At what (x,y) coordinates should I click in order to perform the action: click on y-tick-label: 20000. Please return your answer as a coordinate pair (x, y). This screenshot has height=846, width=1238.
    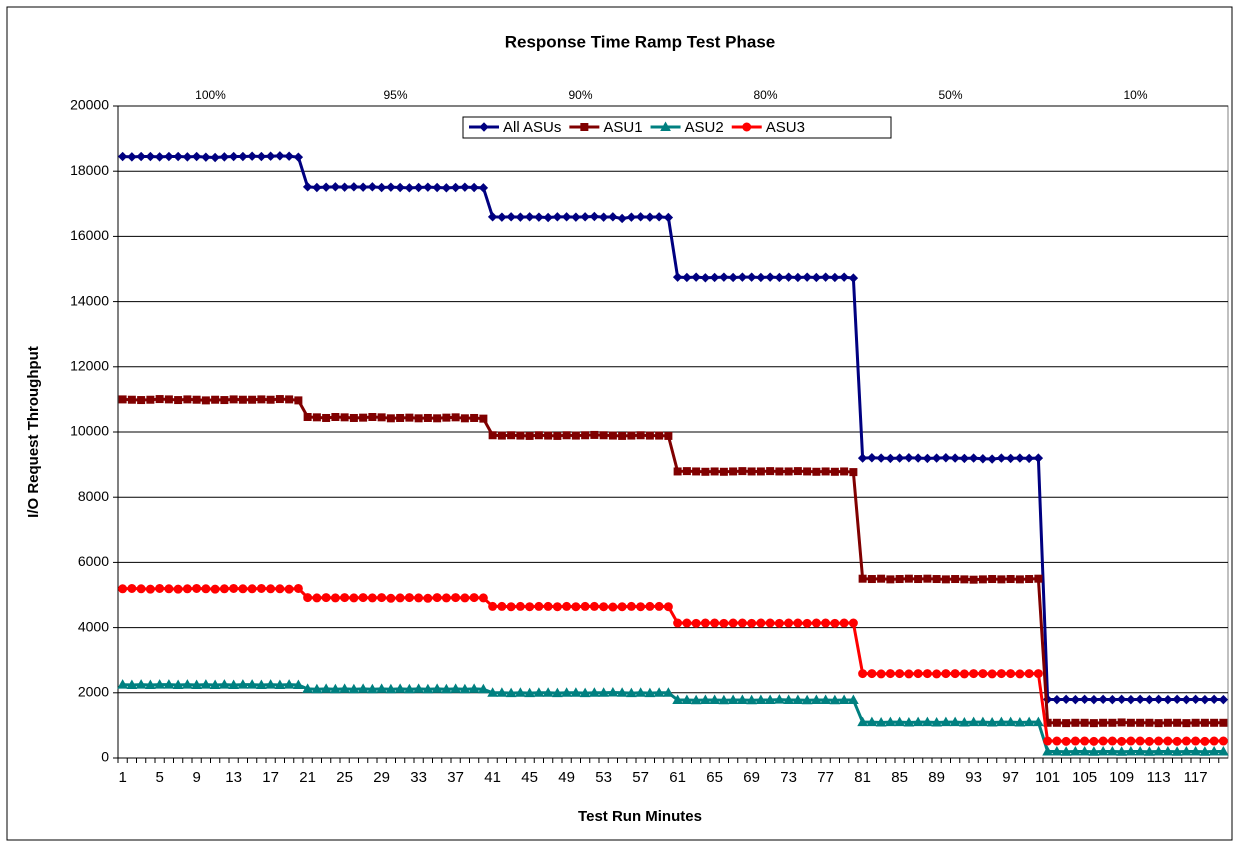
    Looking at the image, I should click on (89, 105).